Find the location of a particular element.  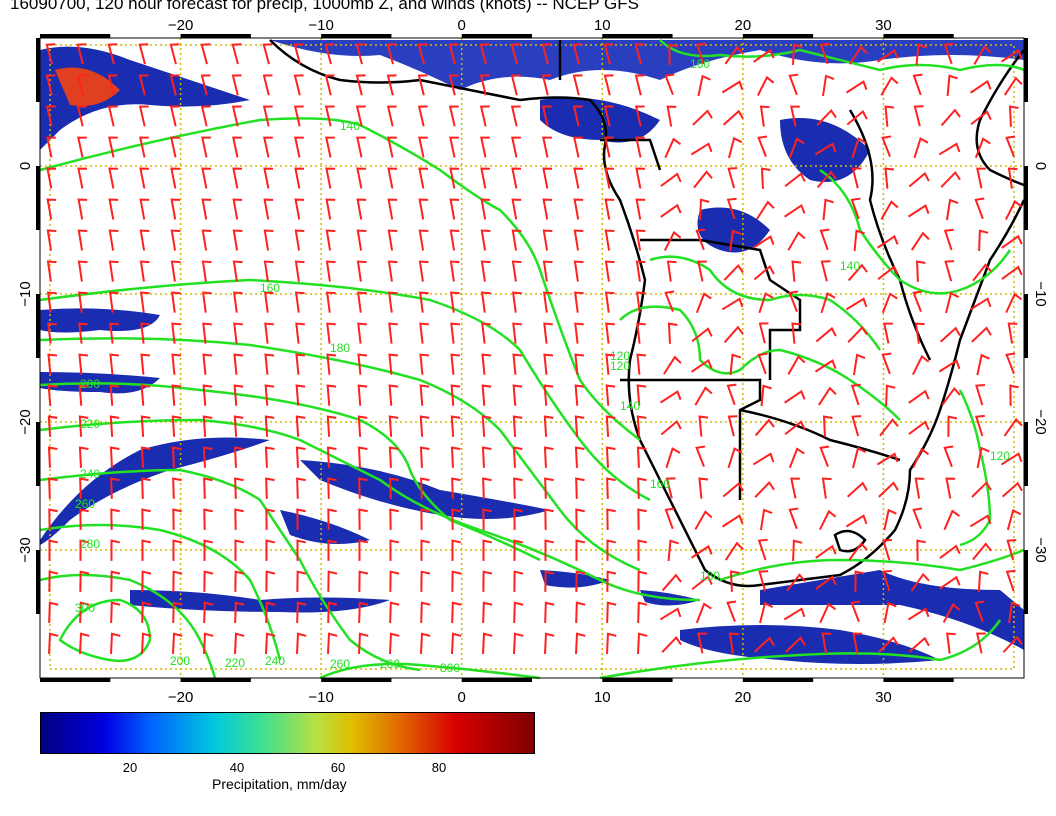

colorbar-tick: 40 is located at coordinates (237, 767).